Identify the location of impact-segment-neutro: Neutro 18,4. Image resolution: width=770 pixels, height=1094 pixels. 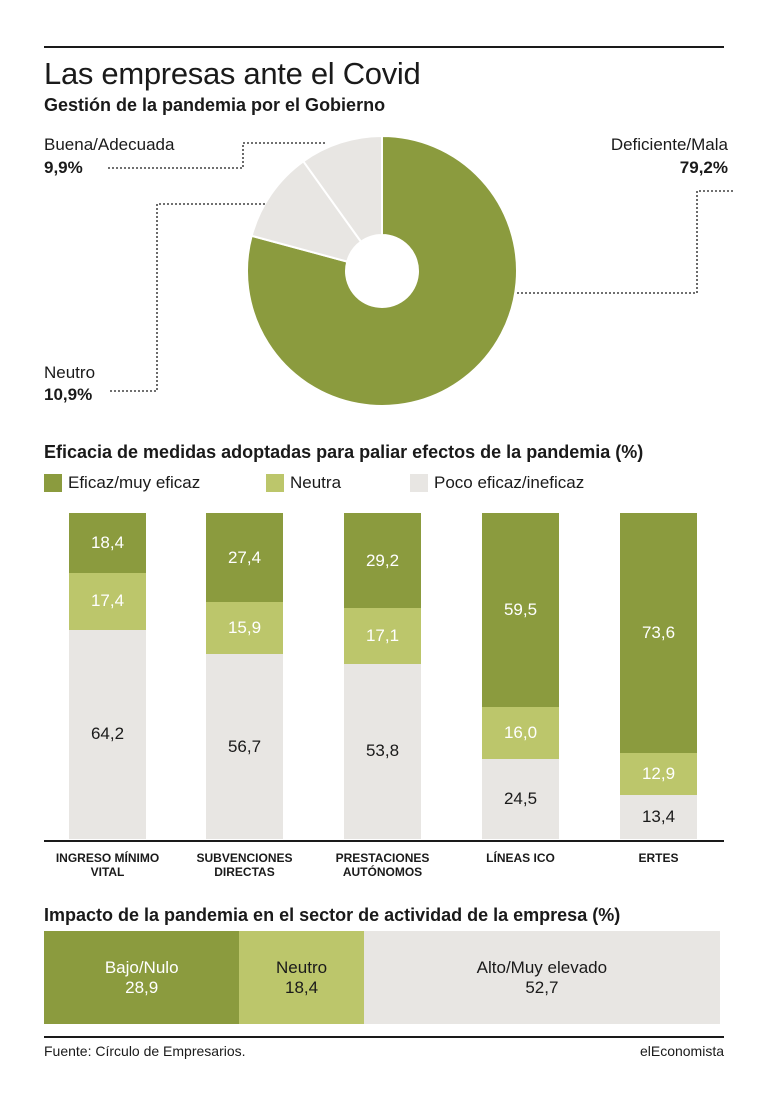
(301, 977).